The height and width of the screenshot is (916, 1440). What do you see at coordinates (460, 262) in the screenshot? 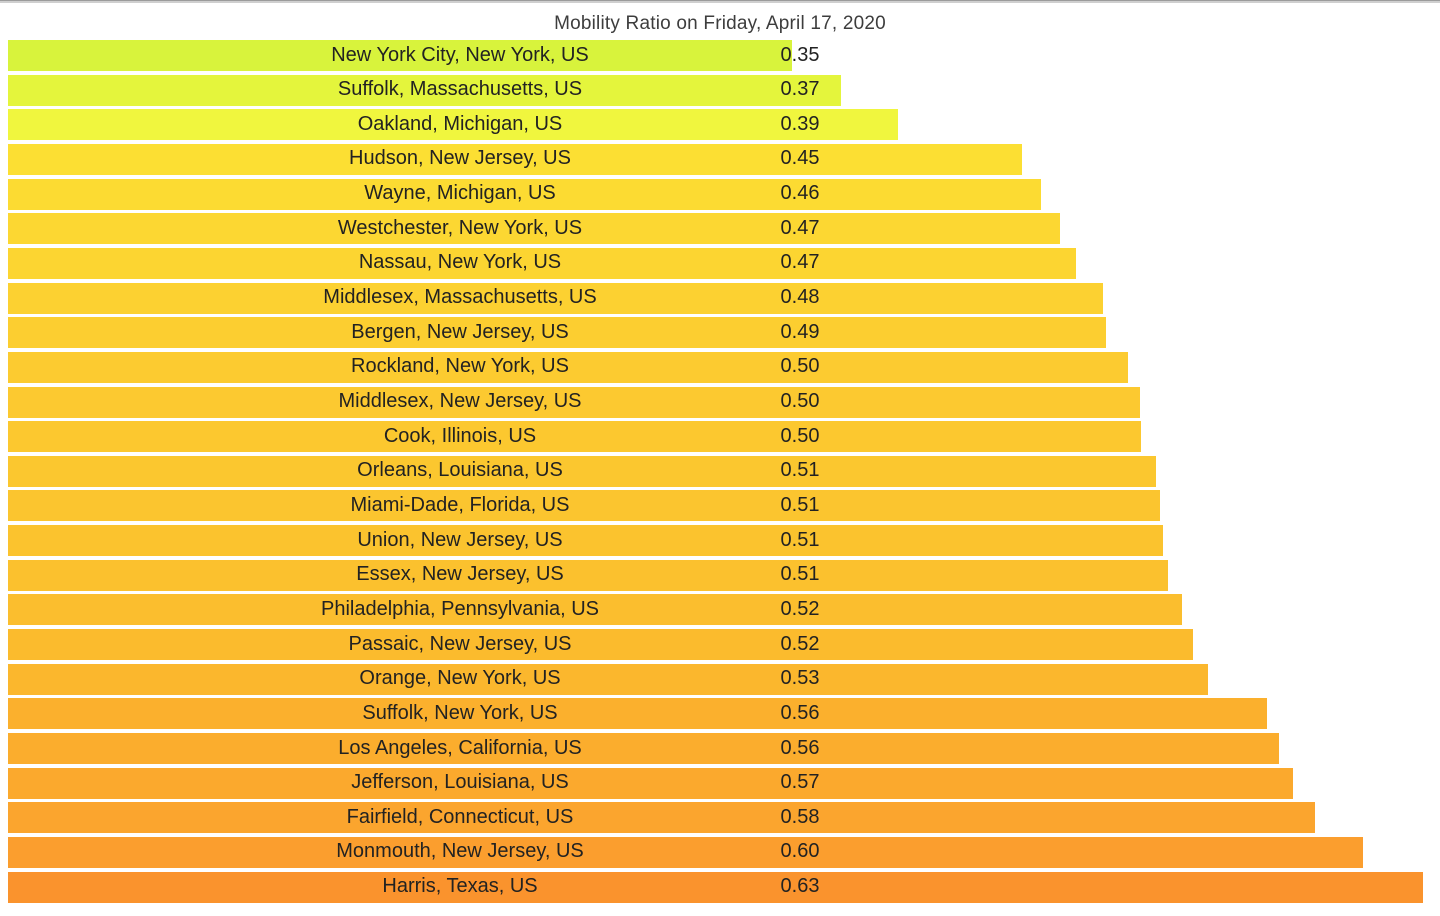
I see `bar-label: Nassau, New York, US` at bounding box center [460, 262].